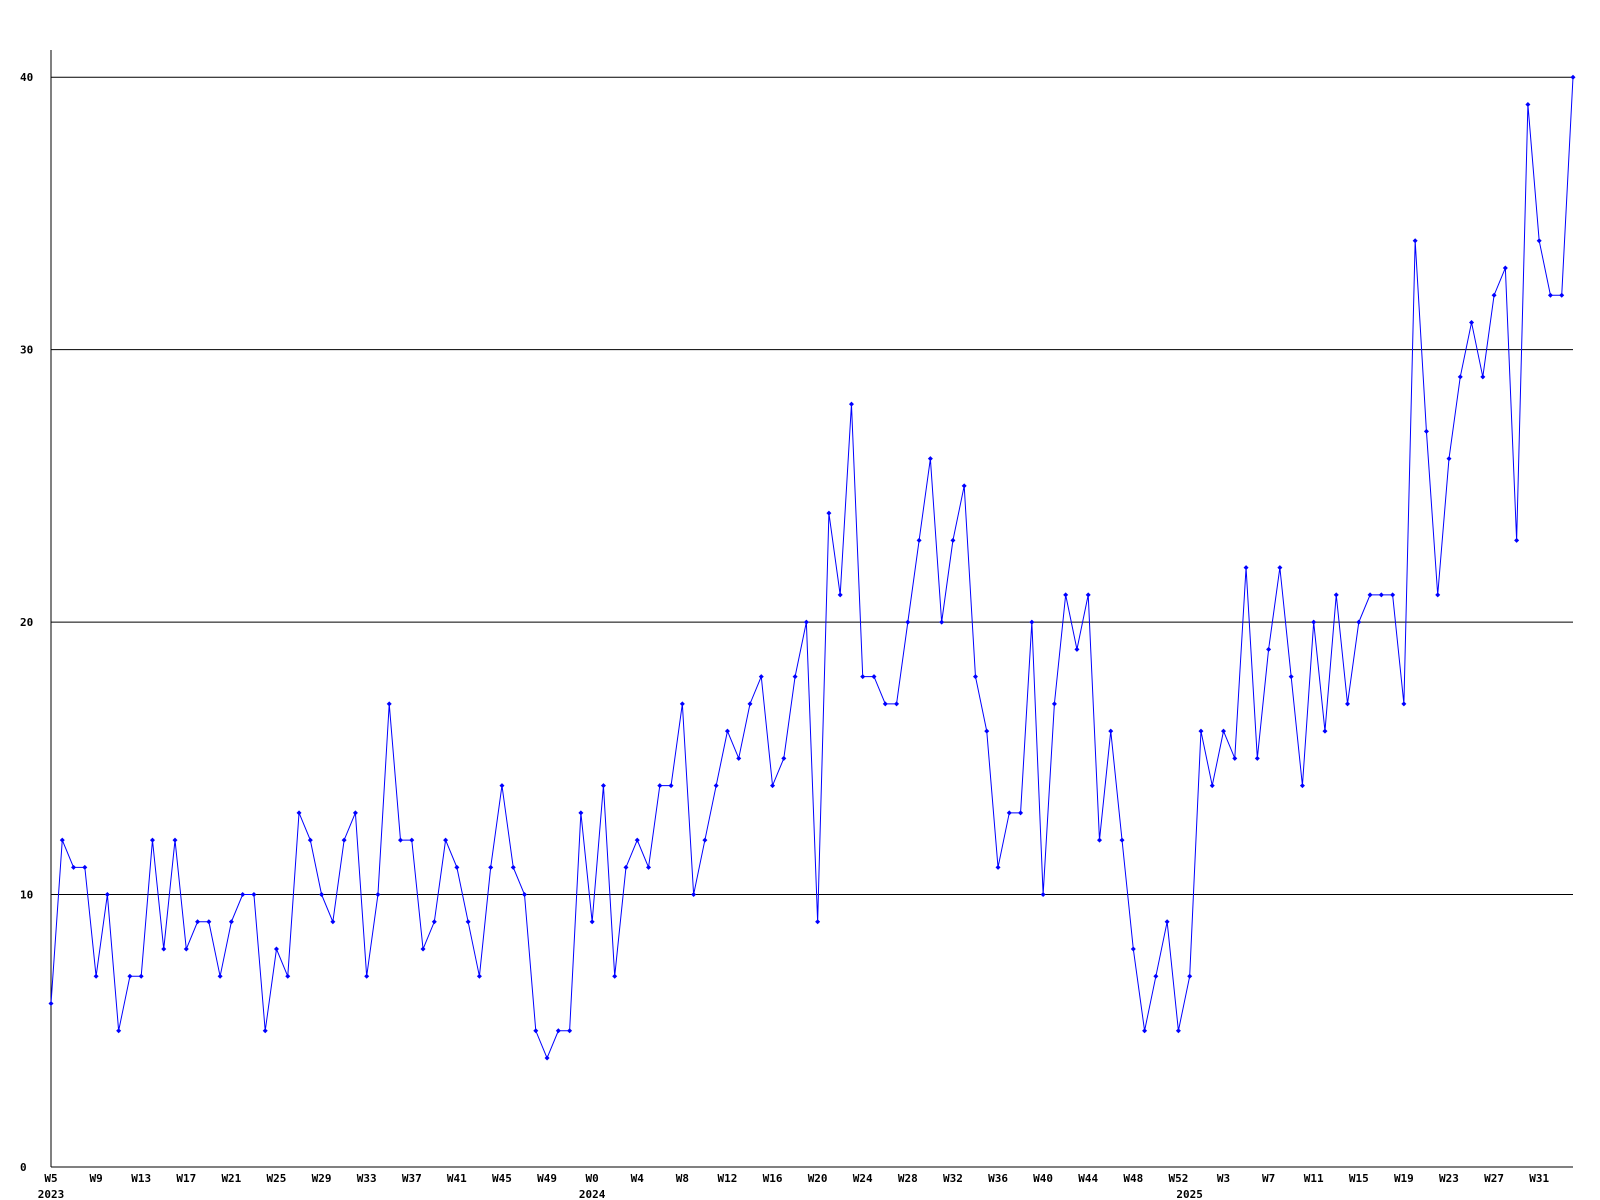 This screenshot has height=1200, width=1600. What do you see at coordinates (1223, 1178) in the screenshot?
I see `x-tick-label: W3` at bounding box center [1223, 1178].